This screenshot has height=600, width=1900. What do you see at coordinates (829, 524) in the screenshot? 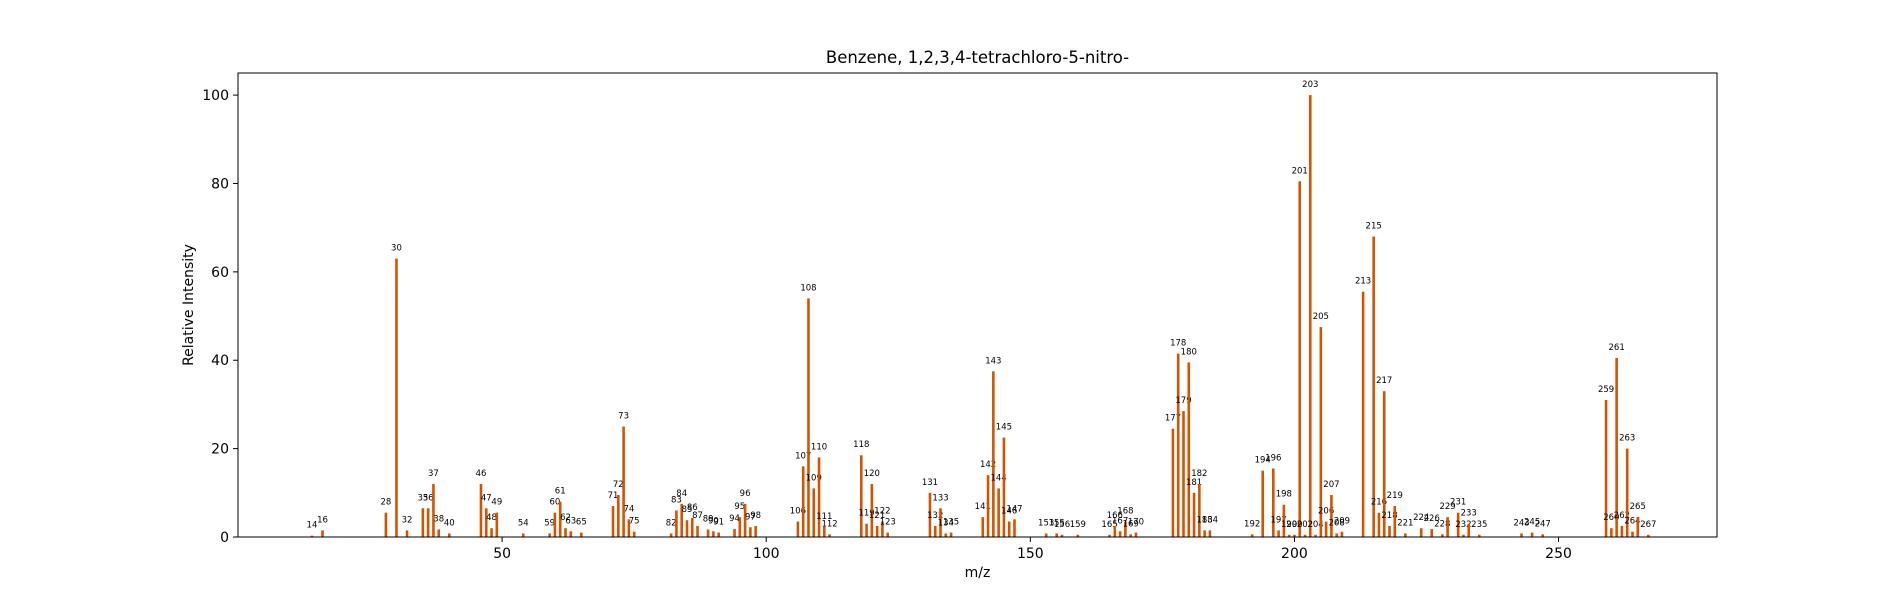
I see `peak-label-112: 112` at bounding box center [829, 524].